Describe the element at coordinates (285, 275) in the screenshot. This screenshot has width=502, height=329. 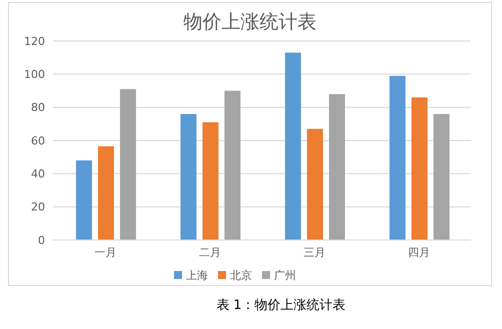
I see `legend-label: 广州` at that location.